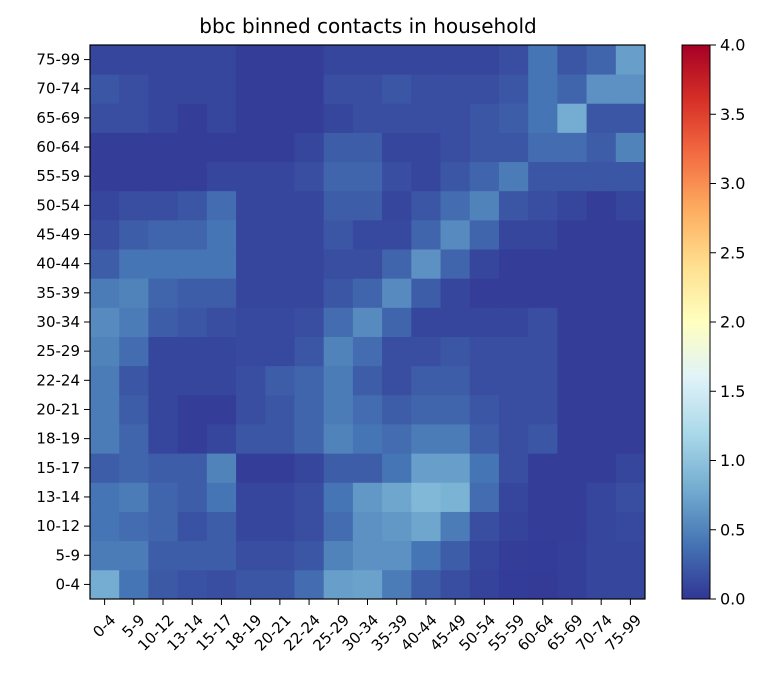 The image size is (772, 691). What do you see at coordinates (58, 439) in the screenshot?
I see `y-tick-label: 18-19` at bounding box center [58, 439].